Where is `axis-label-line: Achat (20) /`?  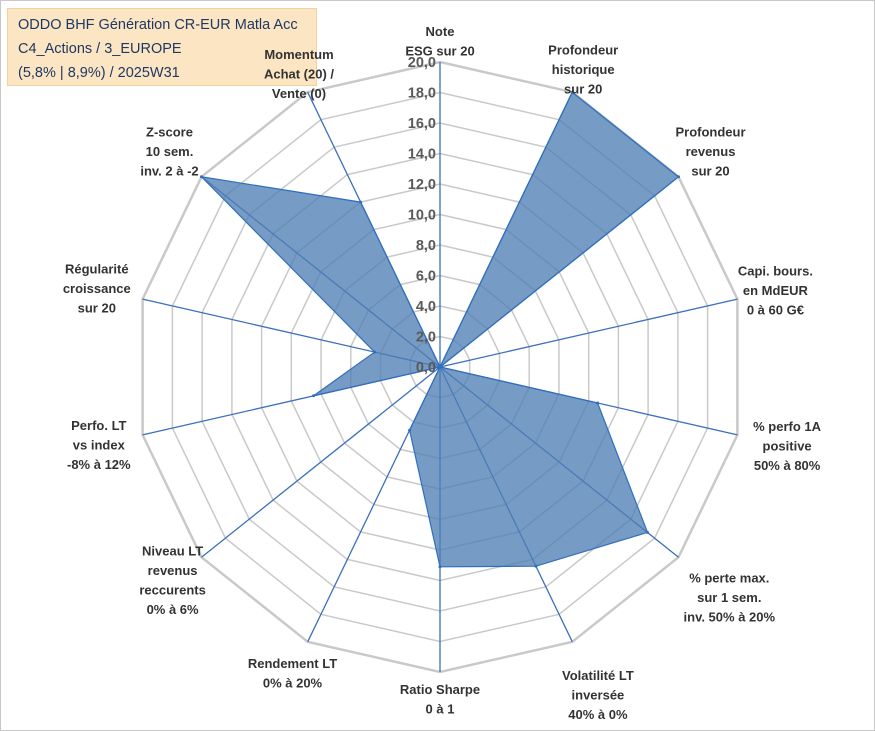
axis-label-line: Achat (20) / is located at coordinates (299, 74).